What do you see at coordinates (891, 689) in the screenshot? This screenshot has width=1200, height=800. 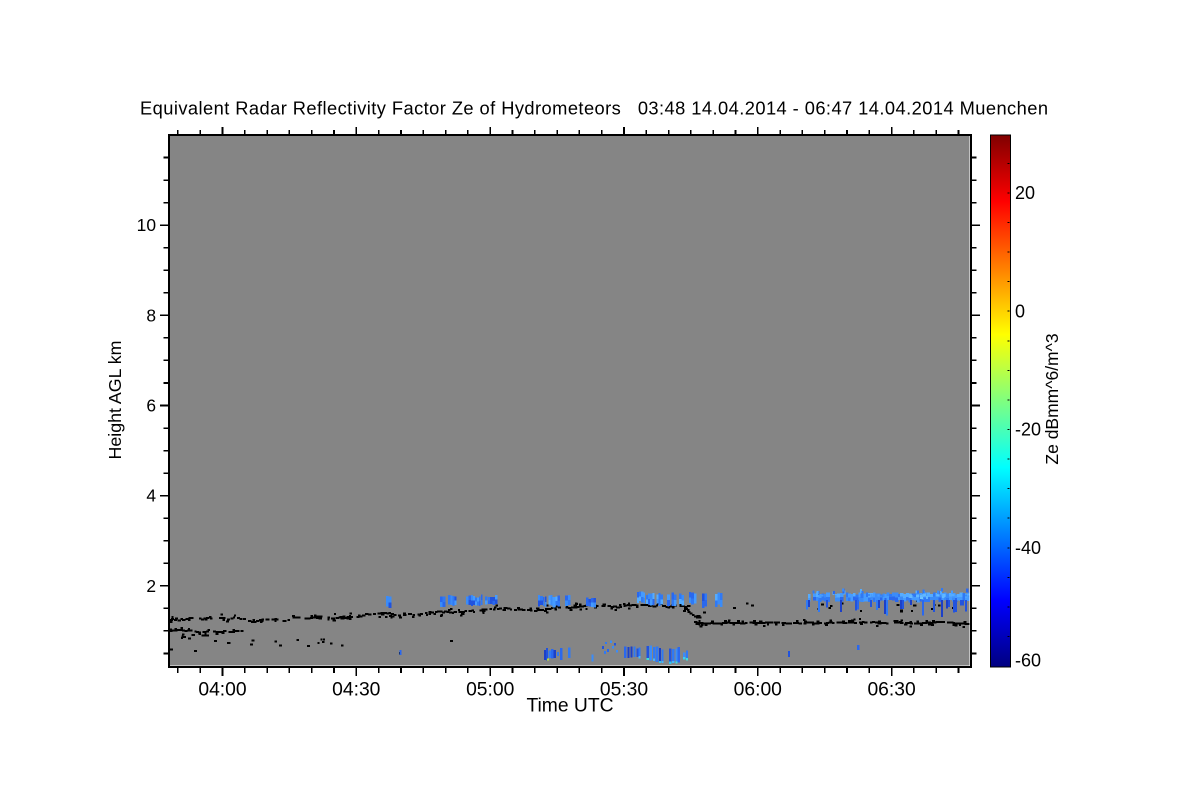 I see `svg-text: 06:30` at bounding box center [891, 689].